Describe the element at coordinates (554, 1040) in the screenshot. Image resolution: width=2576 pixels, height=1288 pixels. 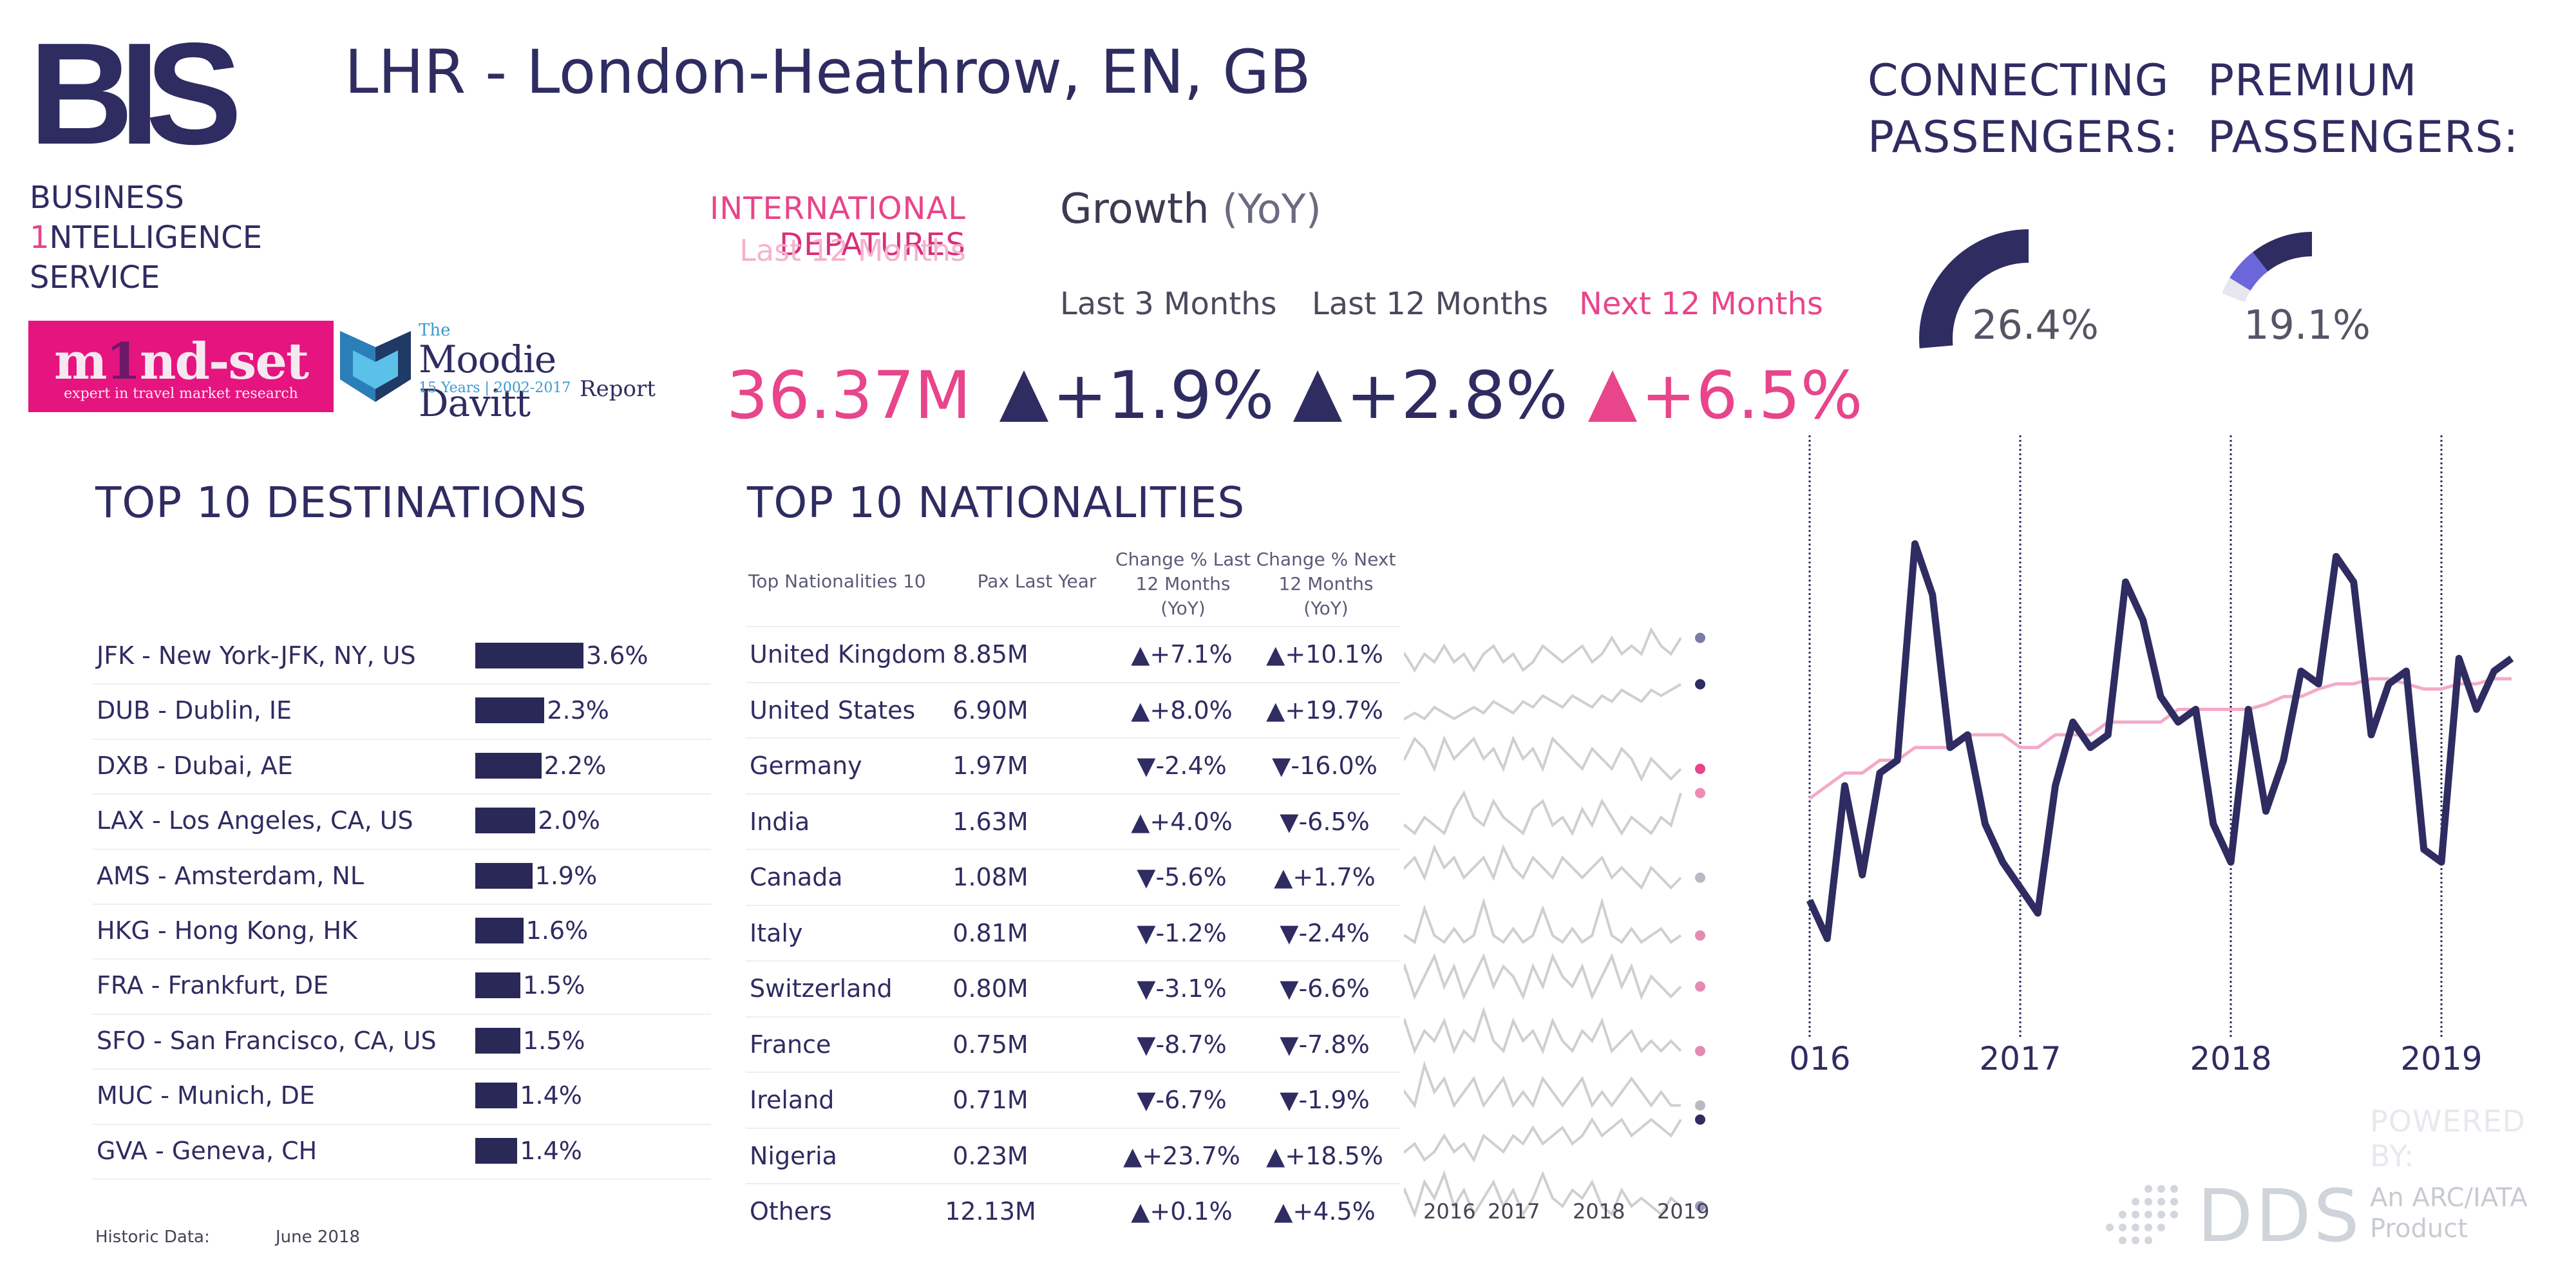
I see `destination-pct: 1.5%` at that location.